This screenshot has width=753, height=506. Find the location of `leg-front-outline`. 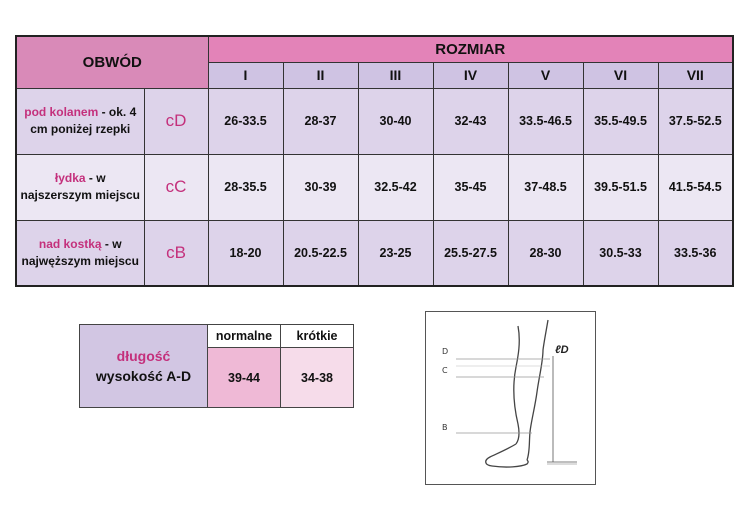

leg-front-outline is located at coordinates (537, 390).